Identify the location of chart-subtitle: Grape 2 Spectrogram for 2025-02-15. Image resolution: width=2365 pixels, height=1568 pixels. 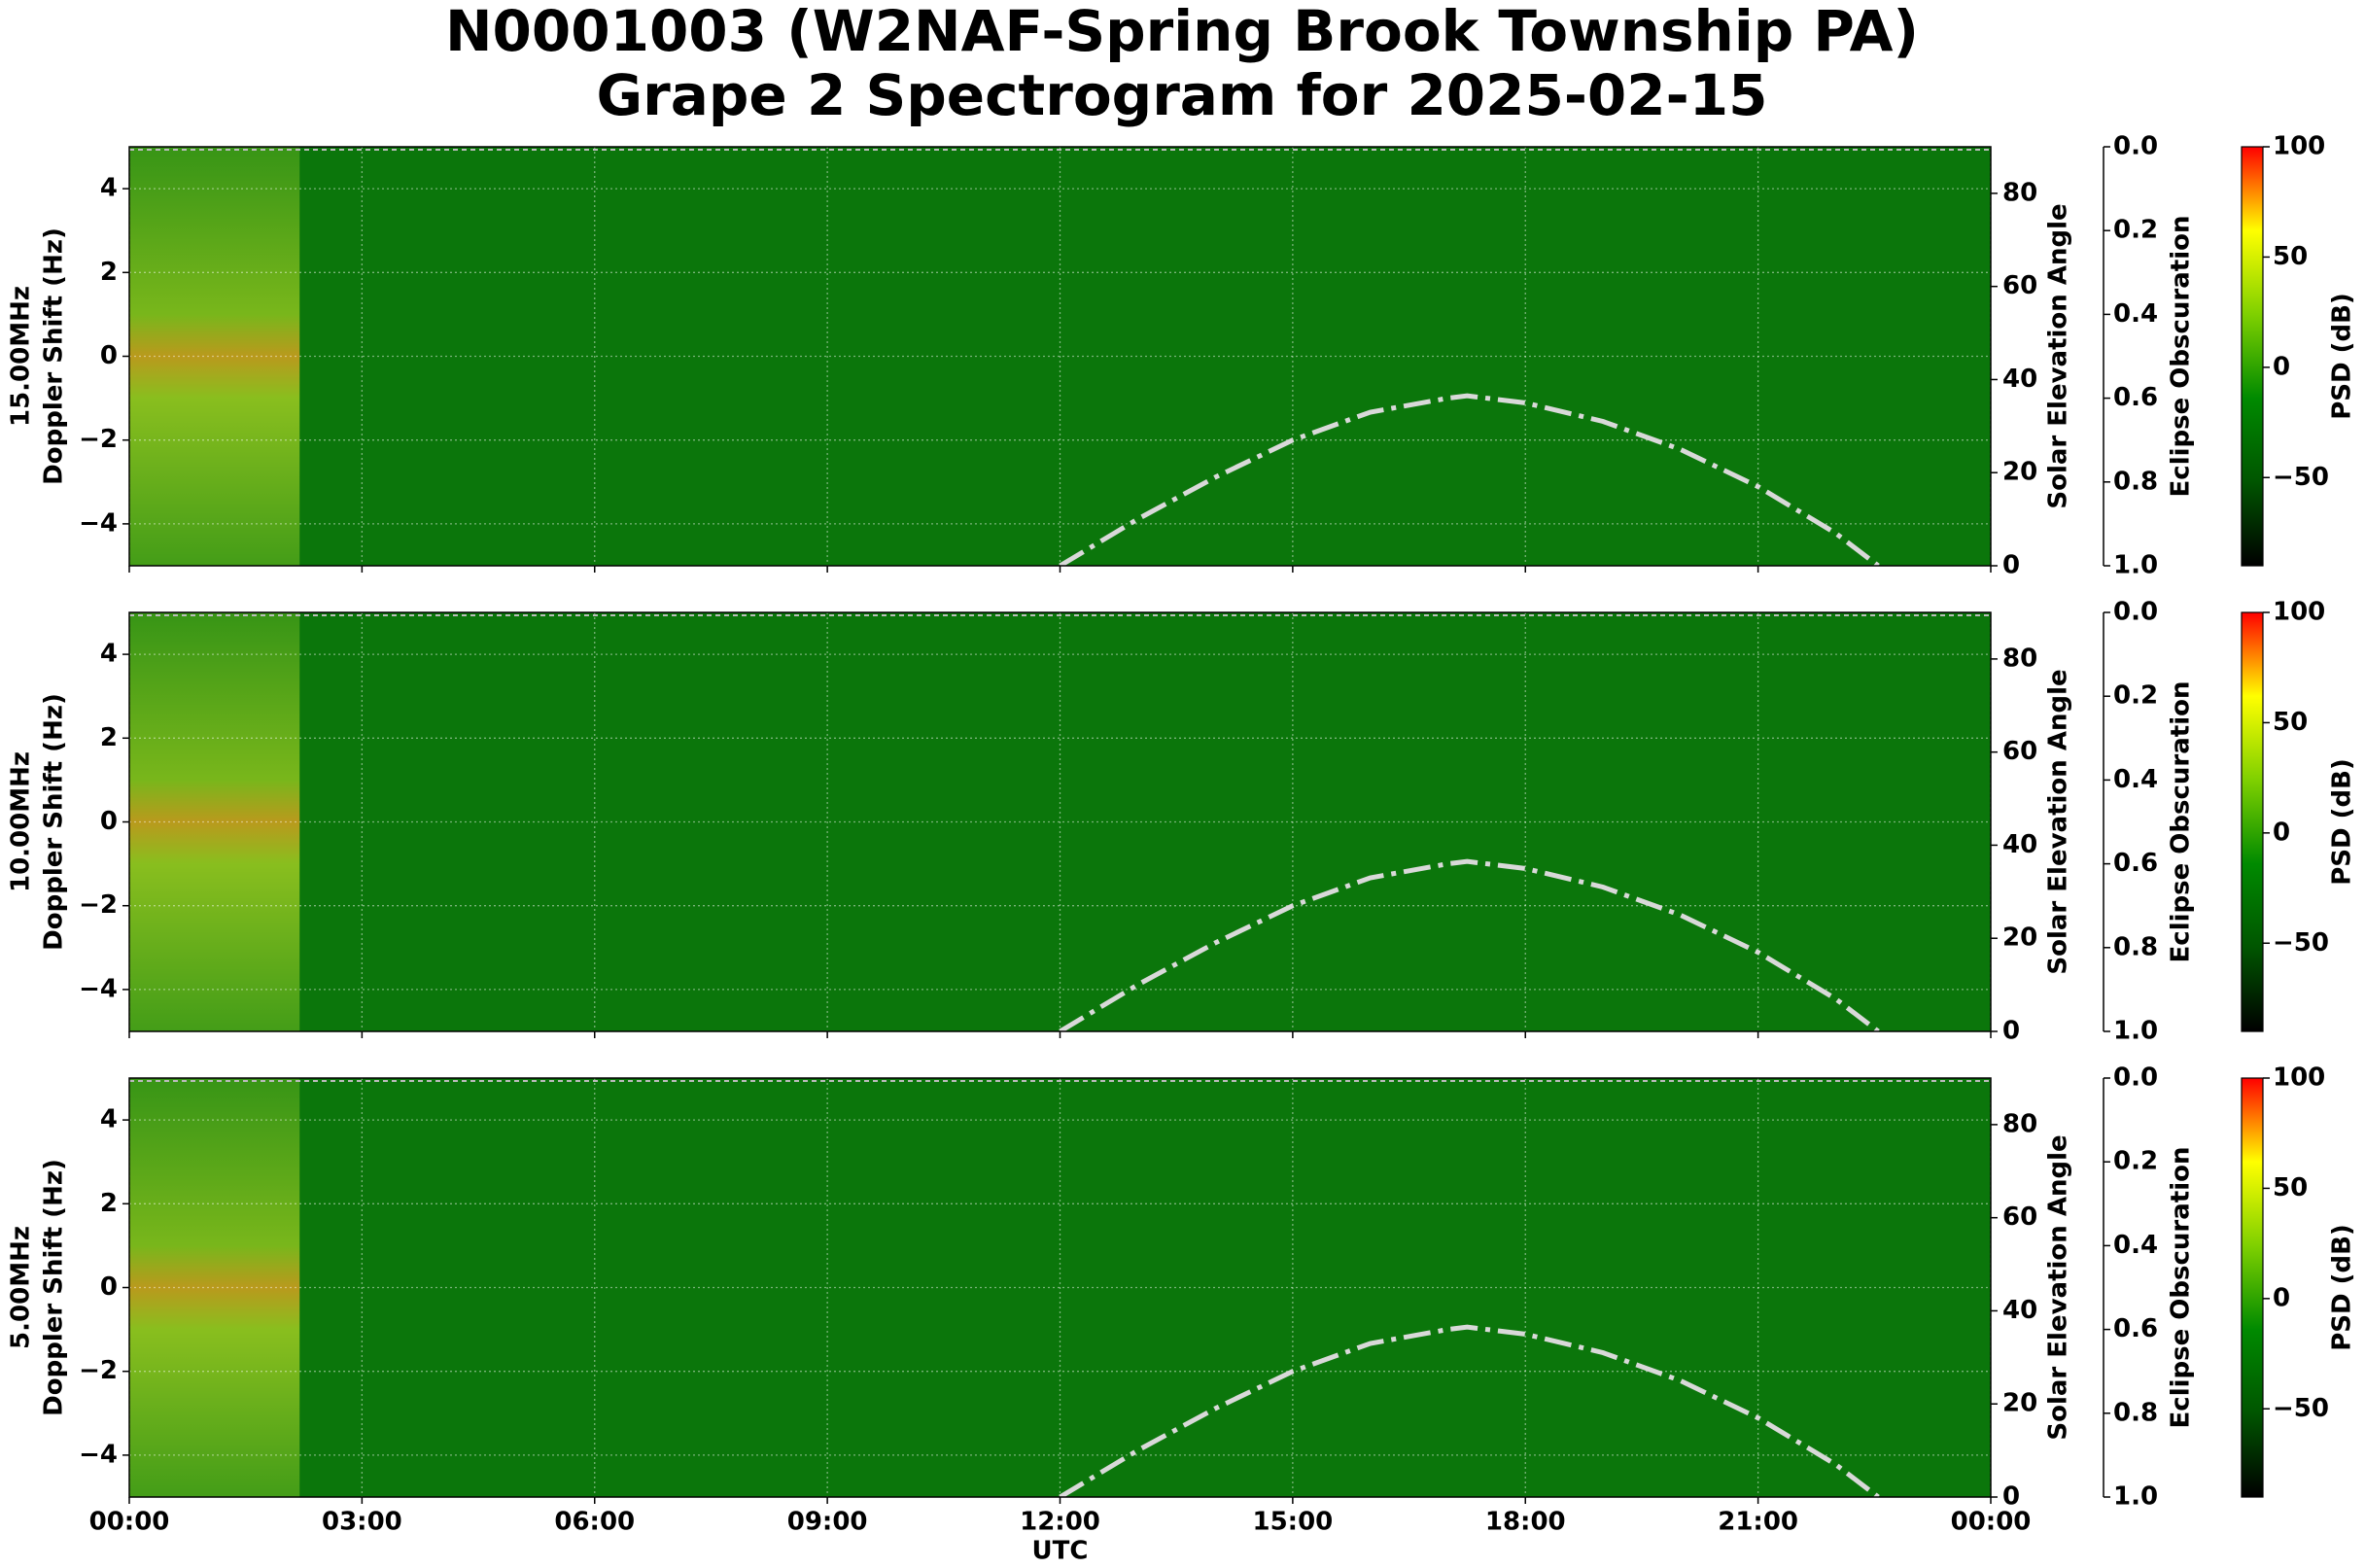
(1182, 95).